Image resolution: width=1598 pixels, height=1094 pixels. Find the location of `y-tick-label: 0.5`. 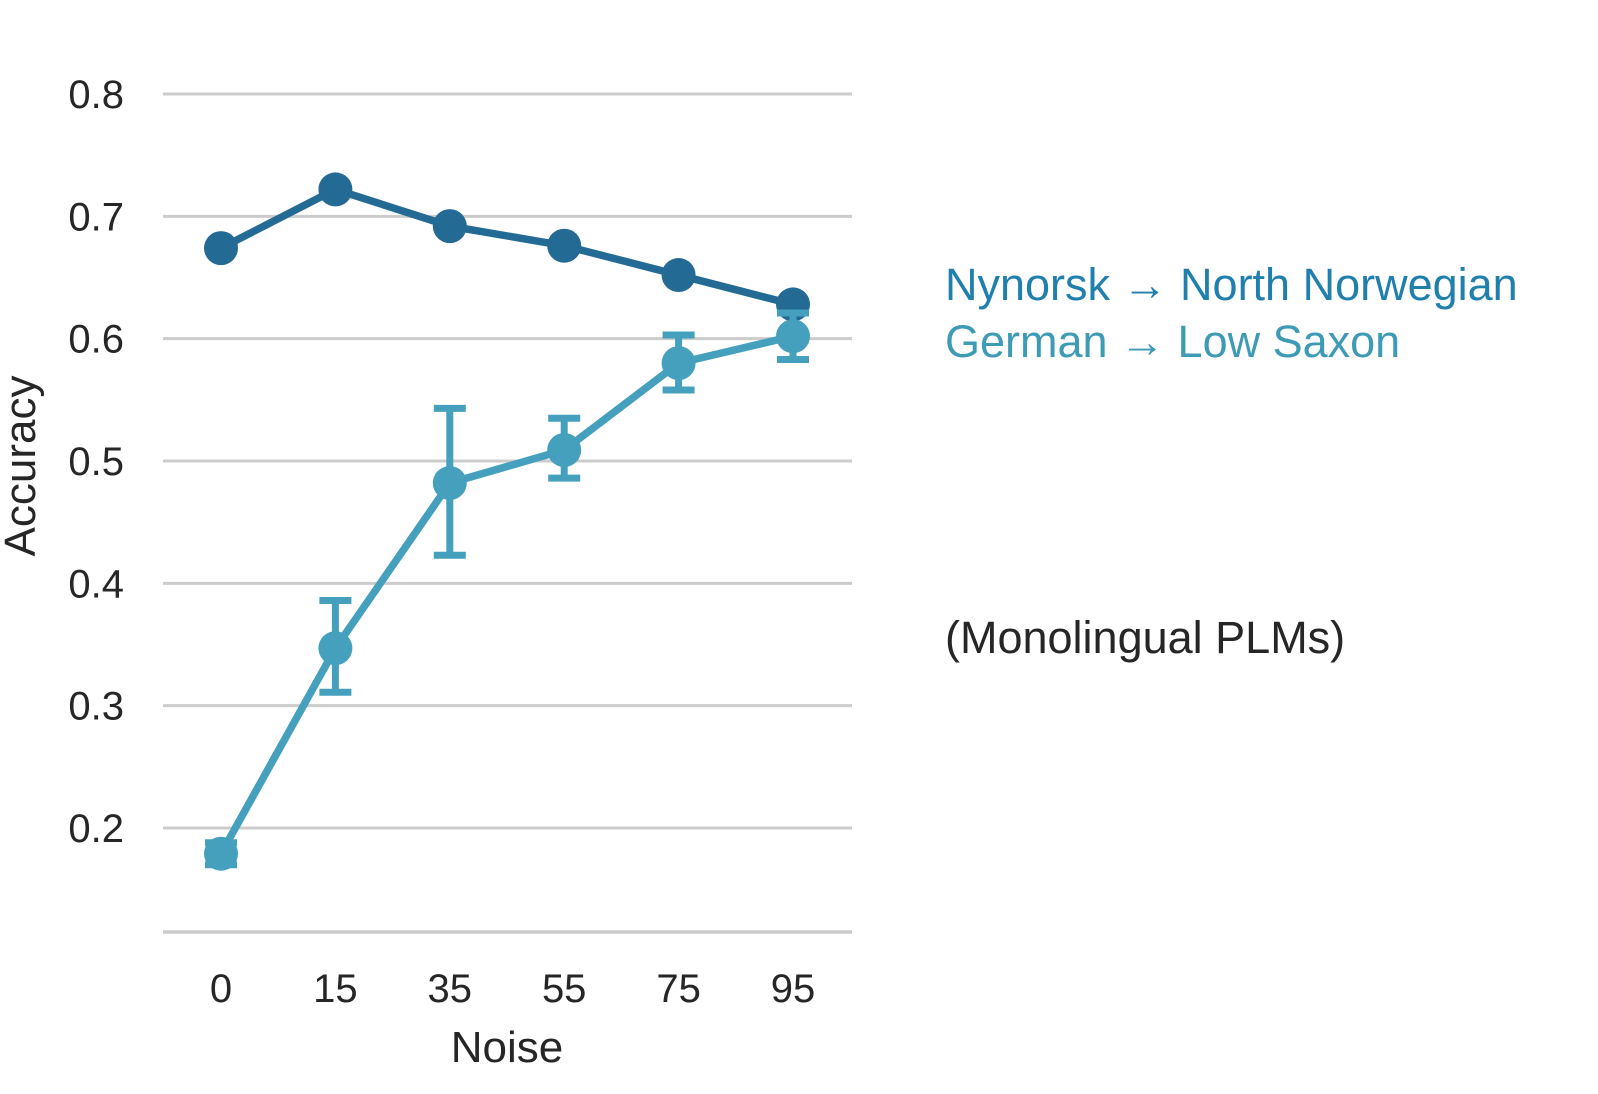

y-tick-label: 0.5 is located at coordinates (96, 462).